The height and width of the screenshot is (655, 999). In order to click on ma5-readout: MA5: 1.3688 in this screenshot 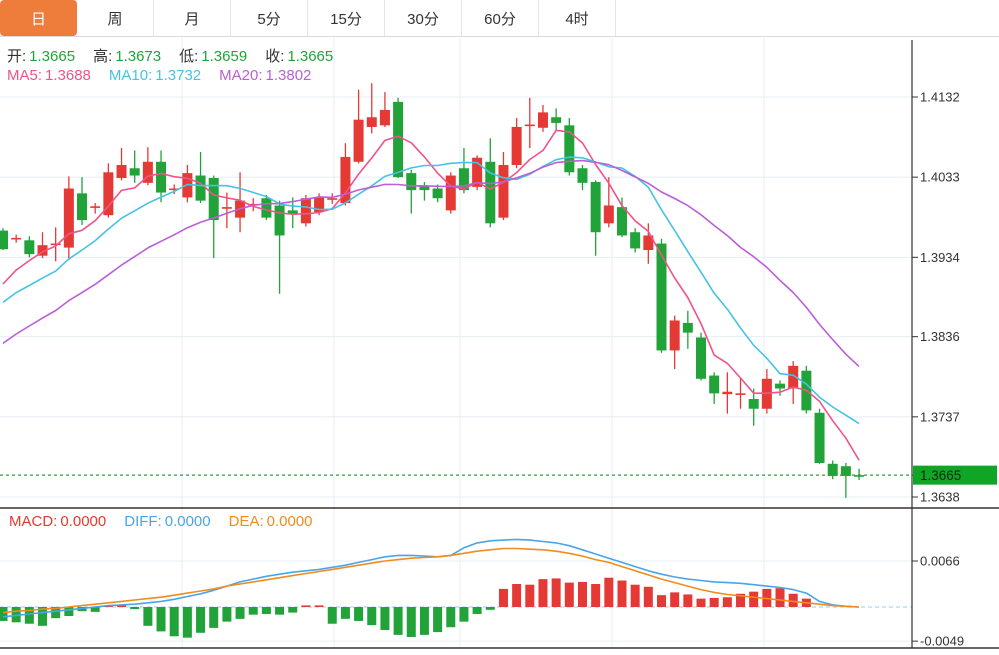, I will do `click(49, 75)`.